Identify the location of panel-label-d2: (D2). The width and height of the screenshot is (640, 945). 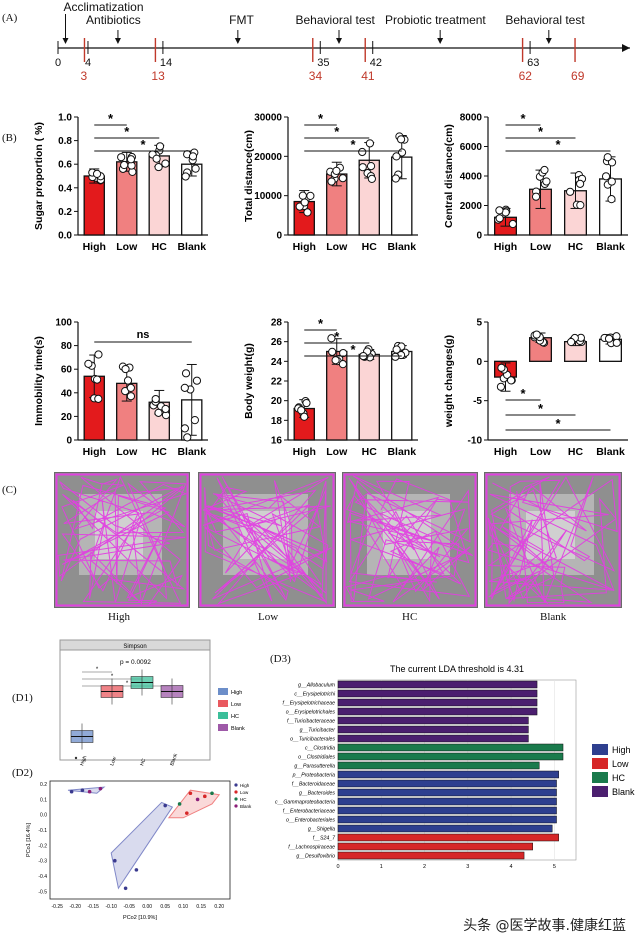
(22, 773).